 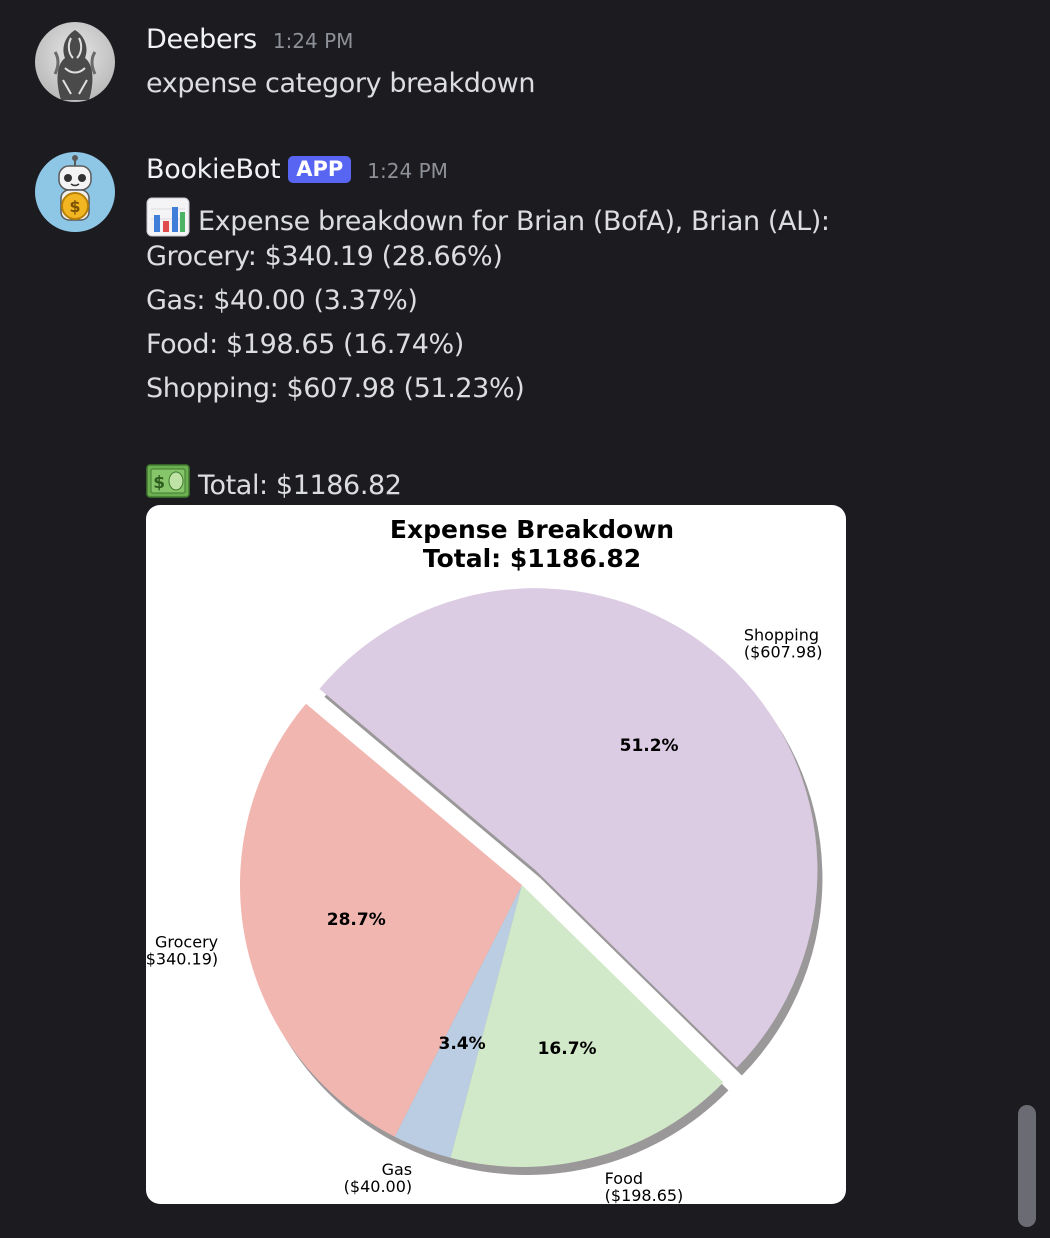 I want to click on pie-category-label-shopping: Shopping ($607.98), so click(x=783, y=643).